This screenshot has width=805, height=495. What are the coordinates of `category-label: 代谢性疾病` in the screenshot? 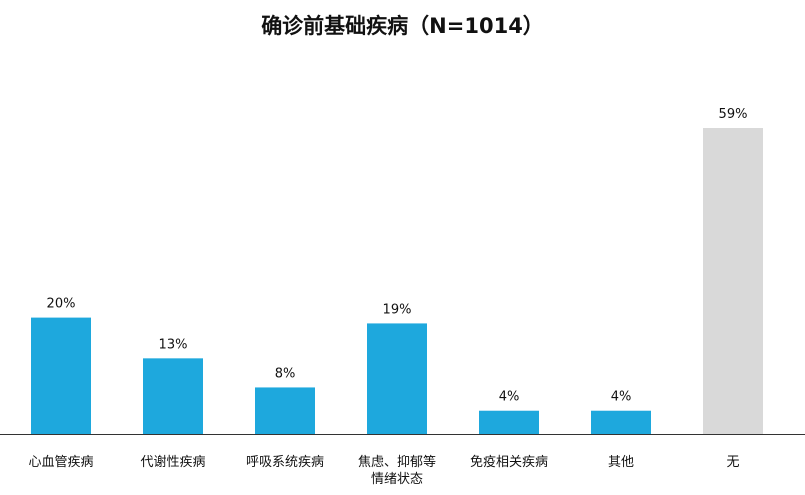 It's located at (173, 462).